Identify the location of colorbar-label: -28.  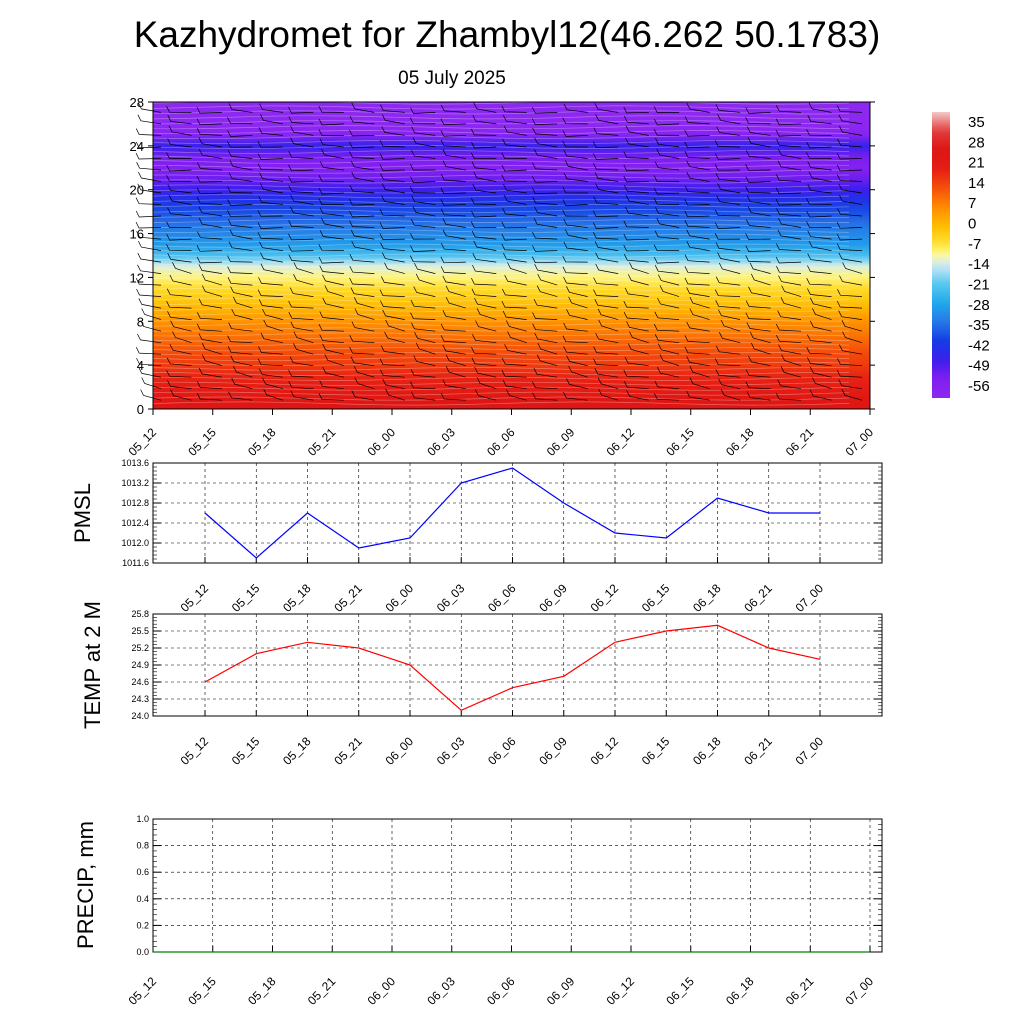
(979, 305).